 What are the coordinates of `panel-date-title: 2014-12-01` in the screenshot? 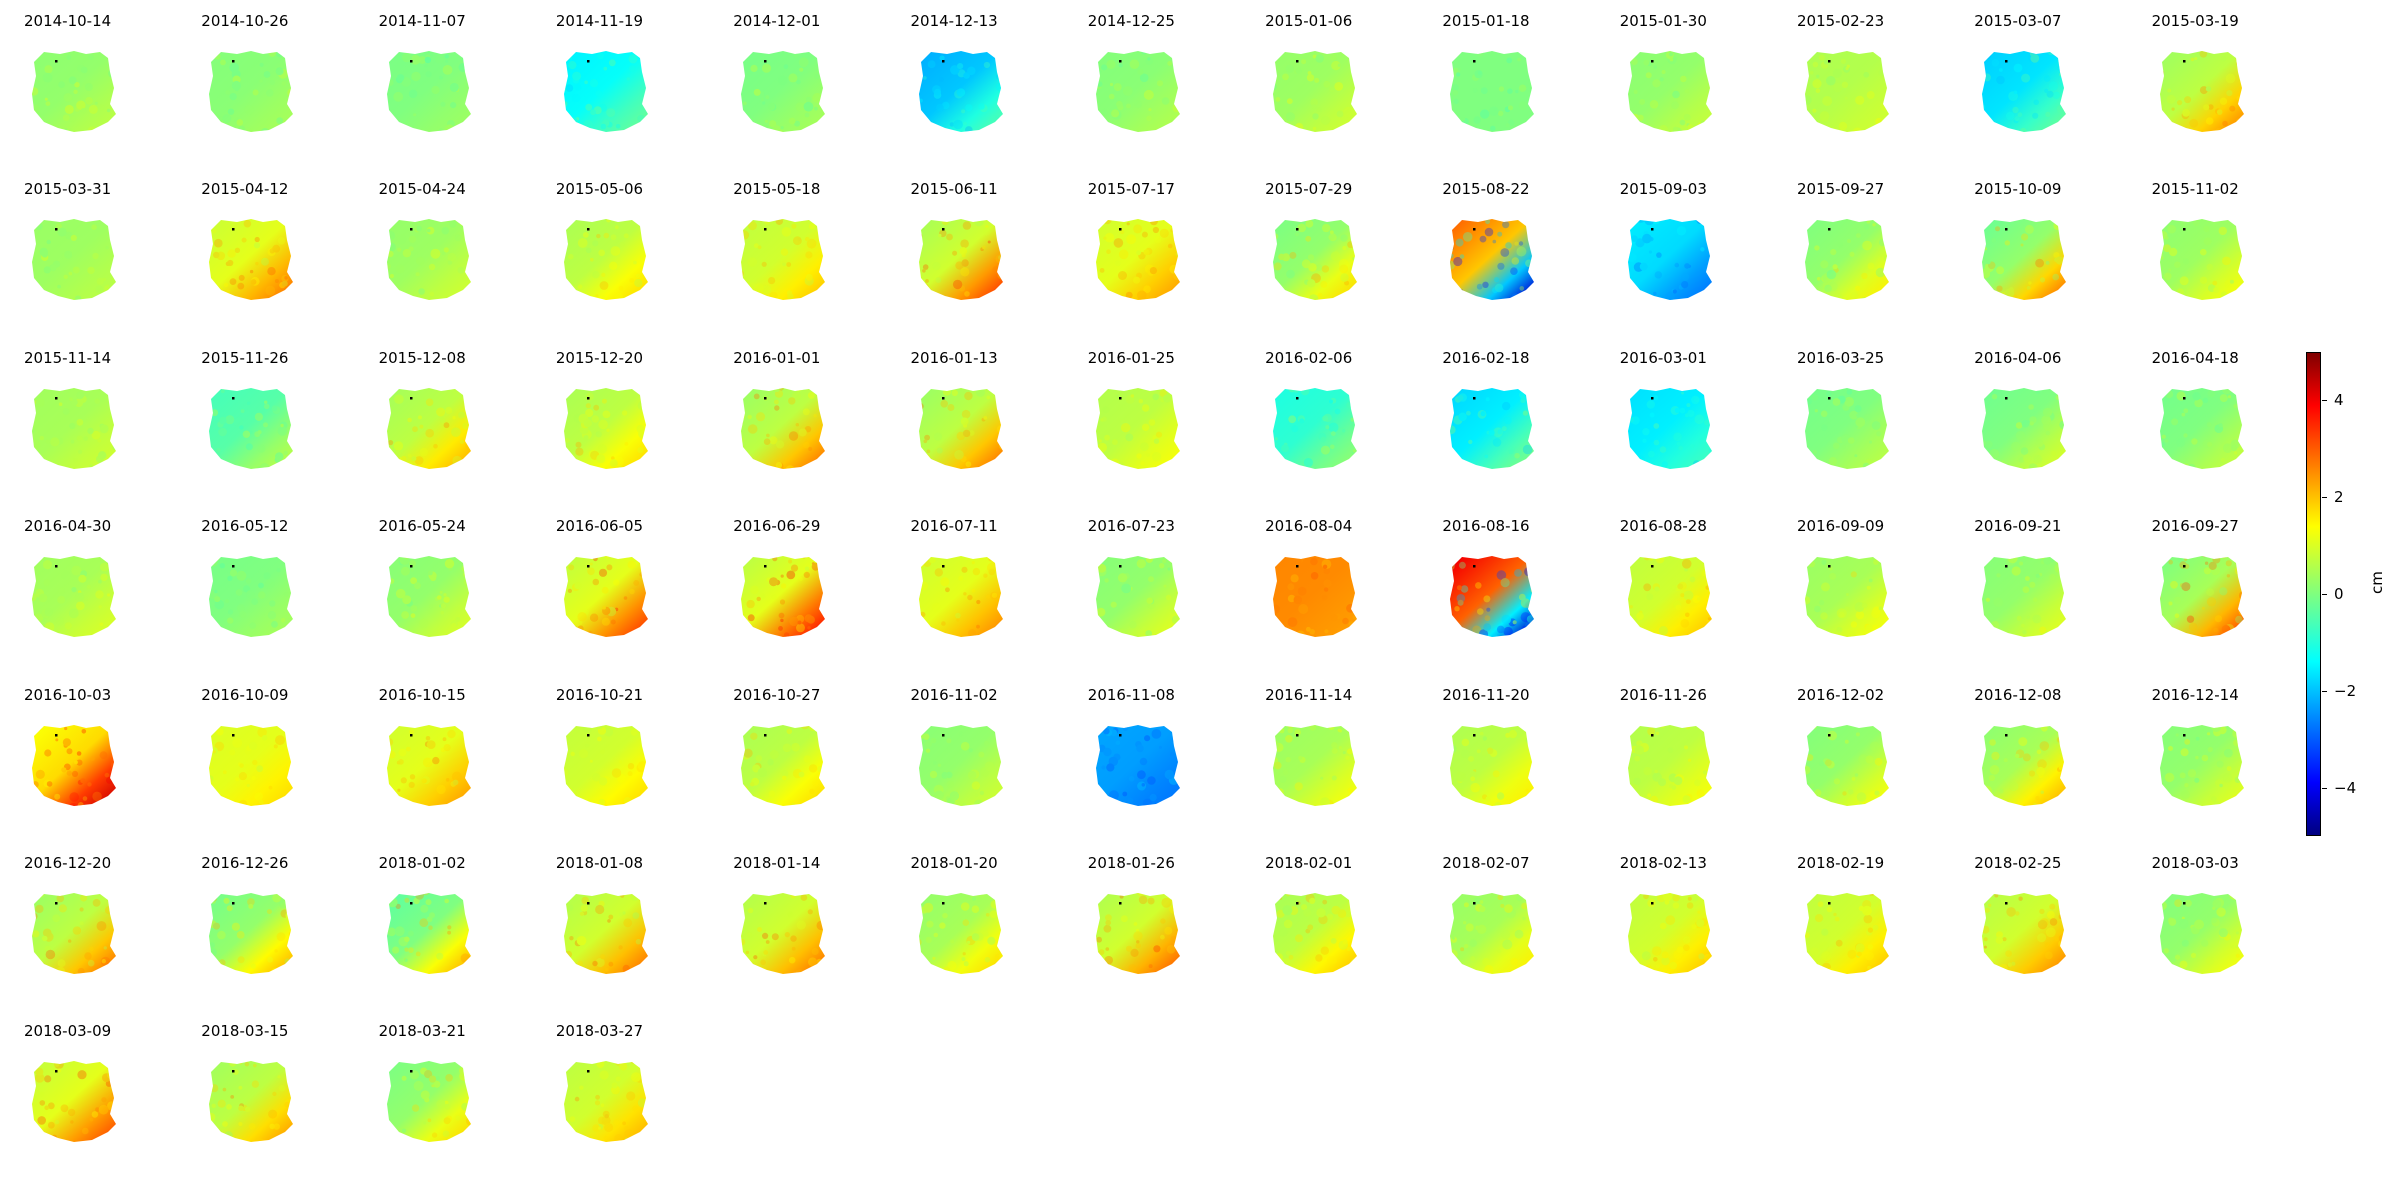 It's located at (777, 21).